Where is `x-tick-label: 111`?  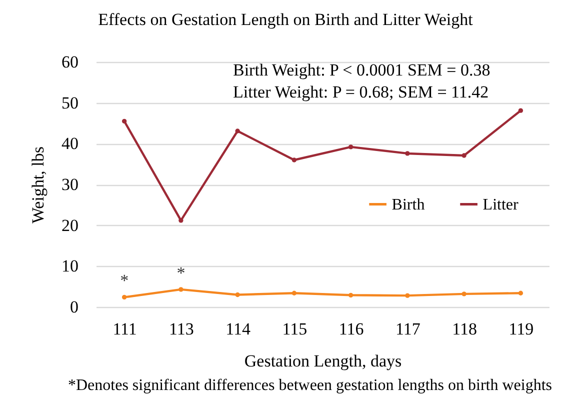 x-tick-label: 111 is located at coordinates (124, 329).